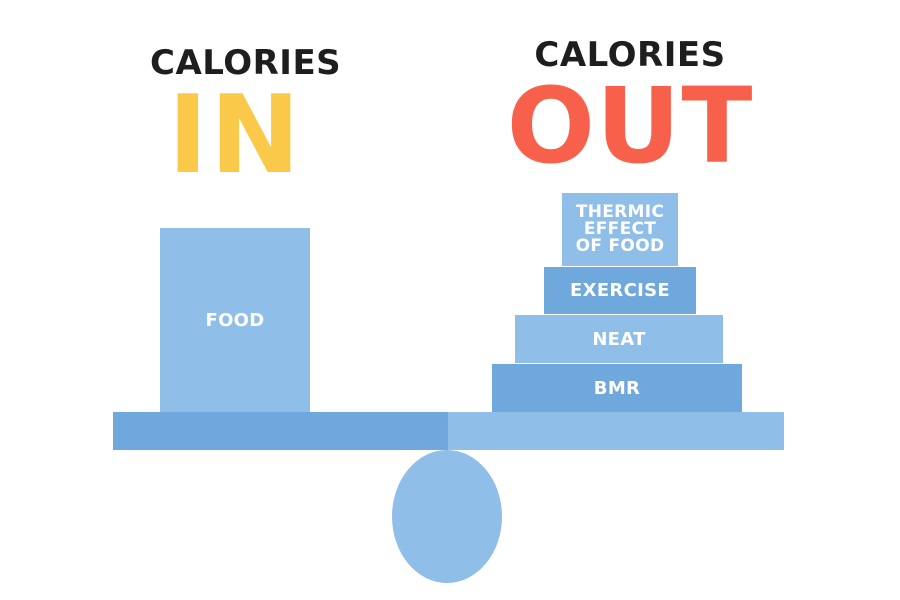 The width and height of the screenshot is (900, 600). Describe the element at coordinates (235, 135) in the screenshot. I see `in-label: IN` at that location.